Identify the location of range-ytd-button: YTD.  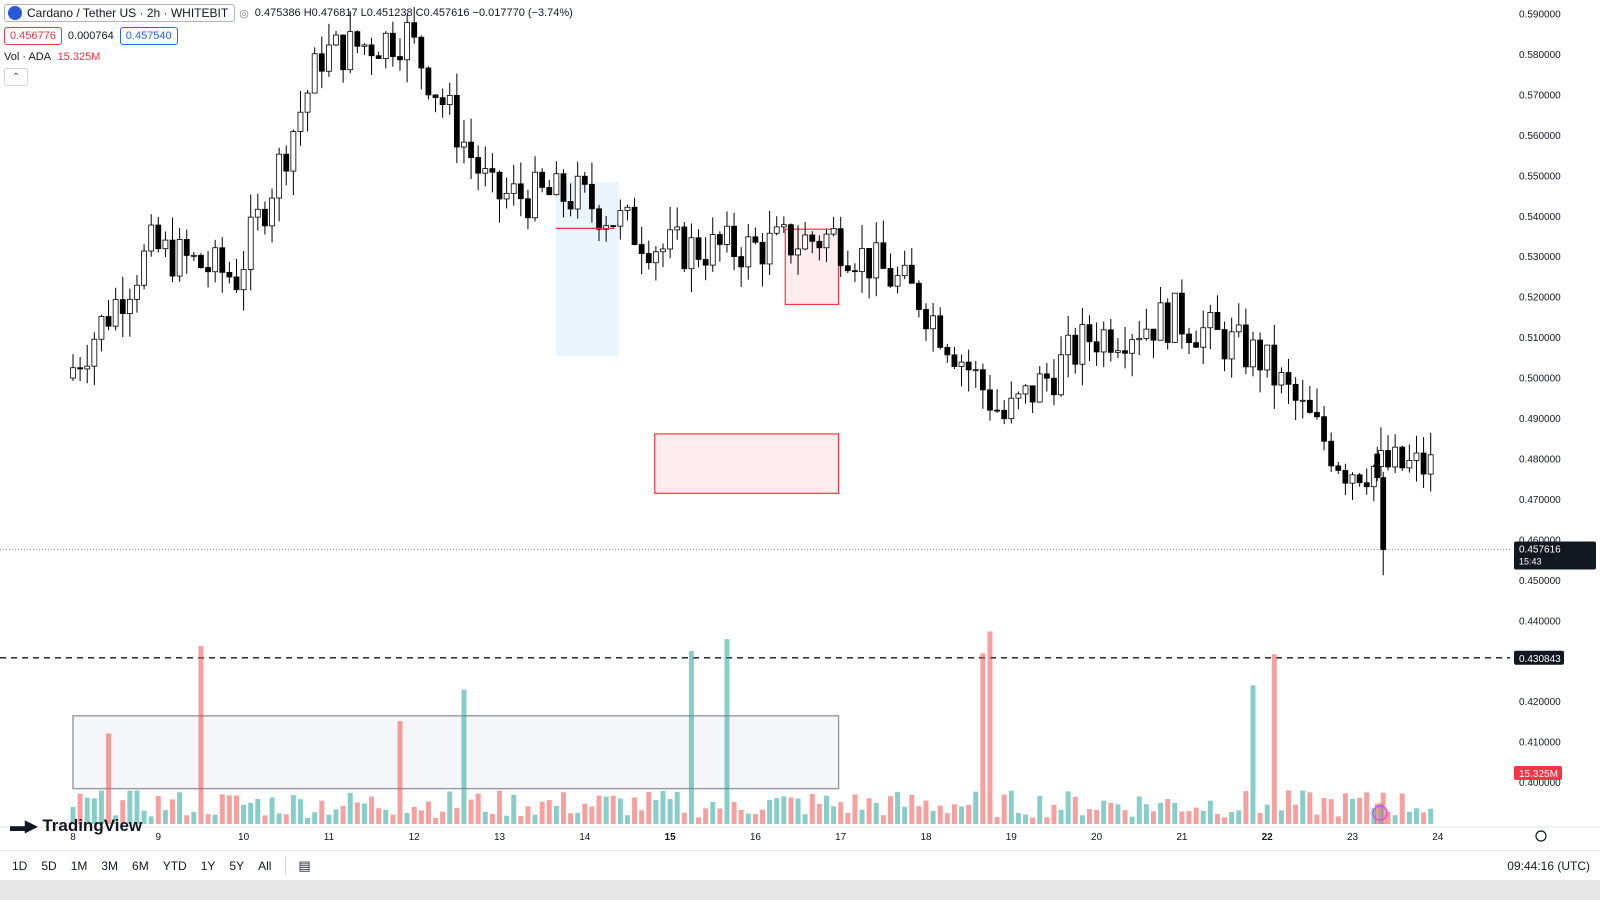
(174, 866).